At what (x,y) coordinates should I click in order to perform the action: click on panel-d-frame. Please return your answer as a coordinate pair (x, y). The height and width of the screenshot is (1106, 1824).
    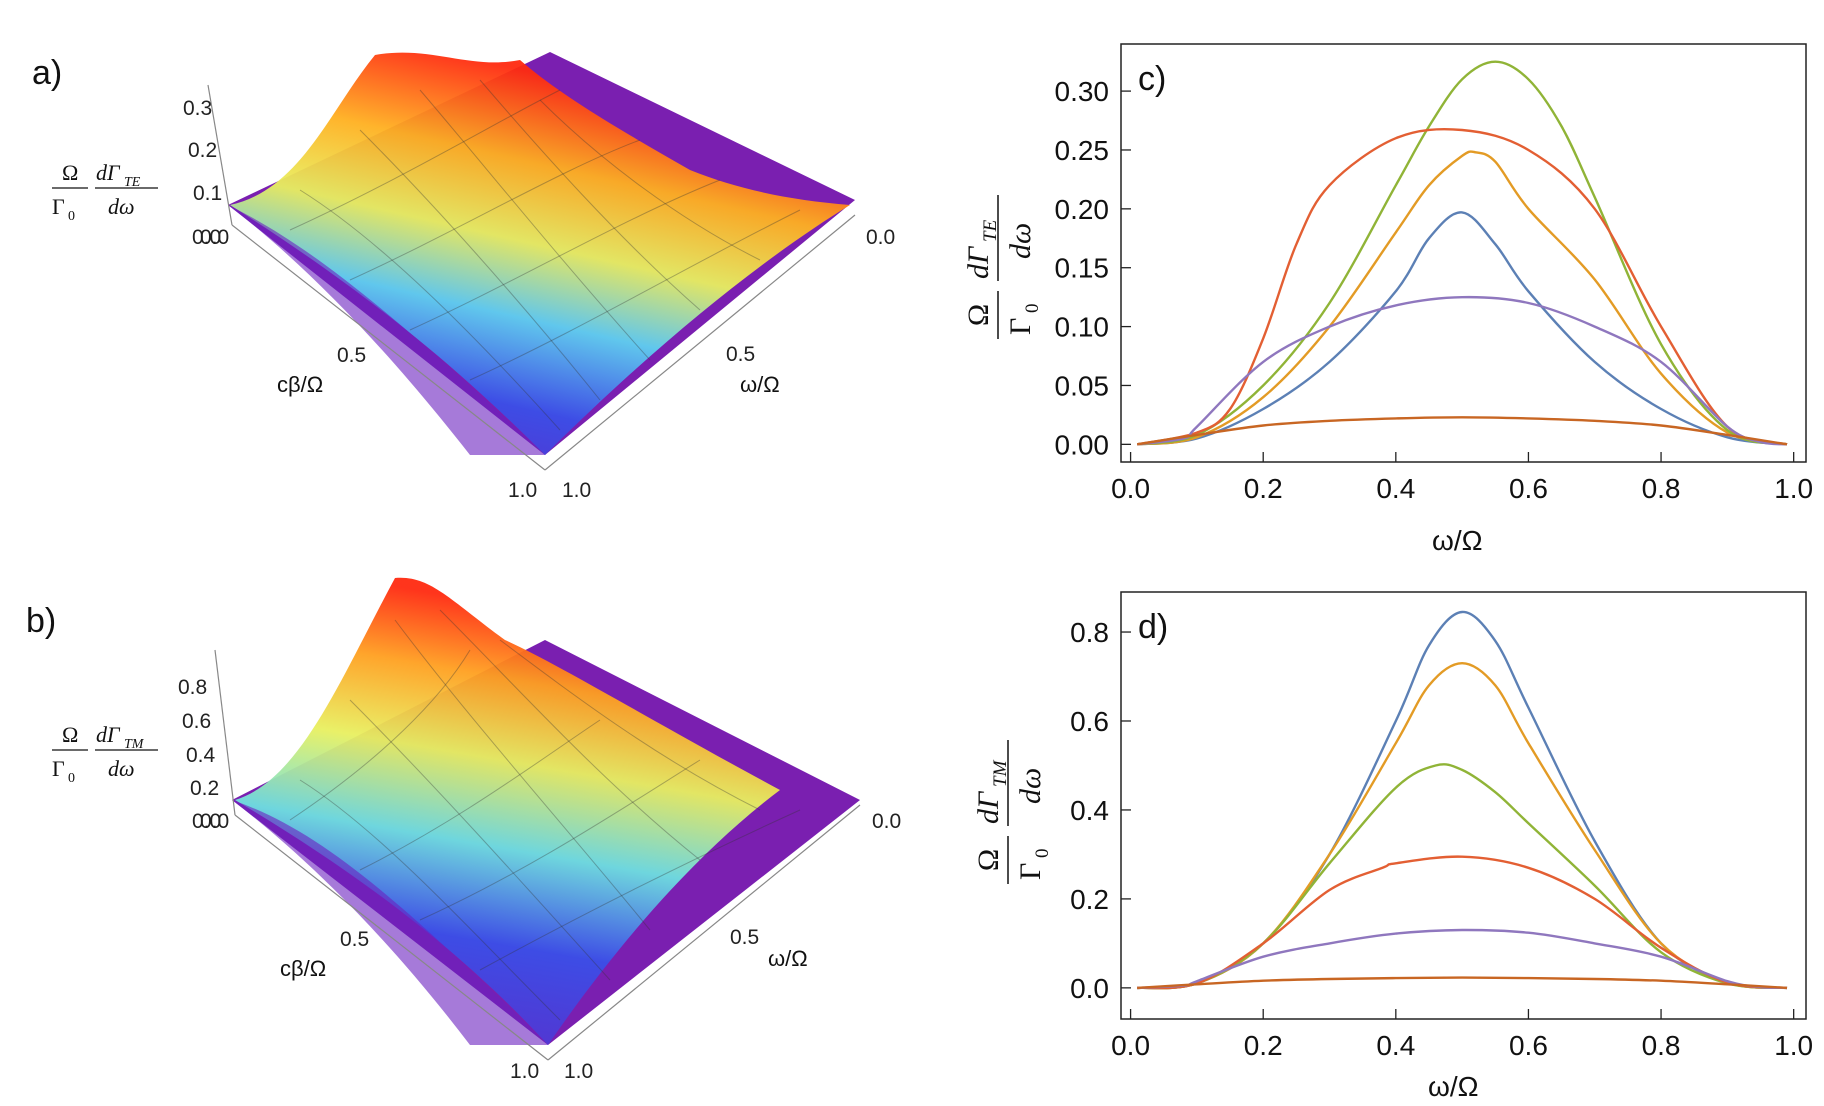
    Looking at the image, I should click on (1463, 805).